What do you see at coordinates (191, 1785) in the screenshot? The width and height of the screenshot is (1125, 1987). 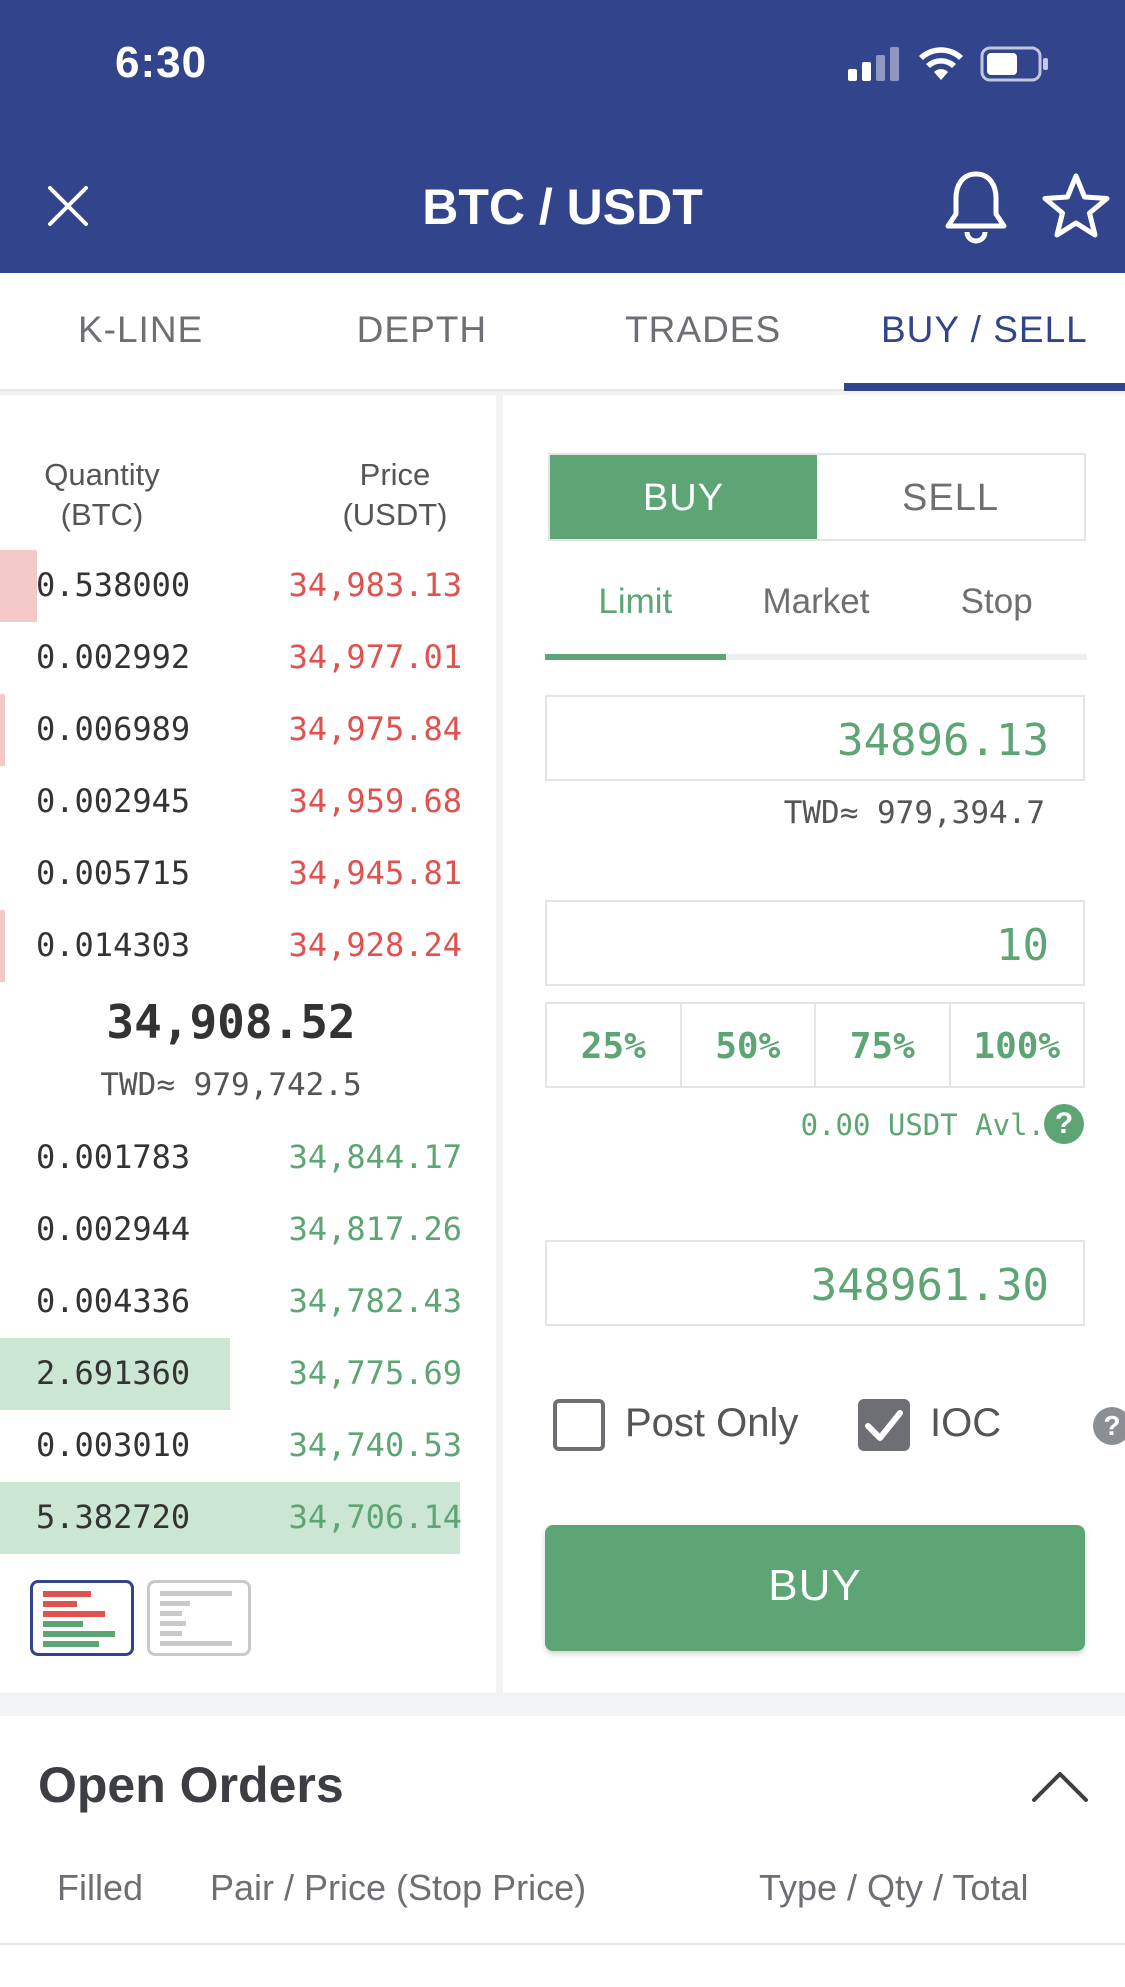 I see `open-orders-title: Open Orders` at bounding box center [191, 1785].